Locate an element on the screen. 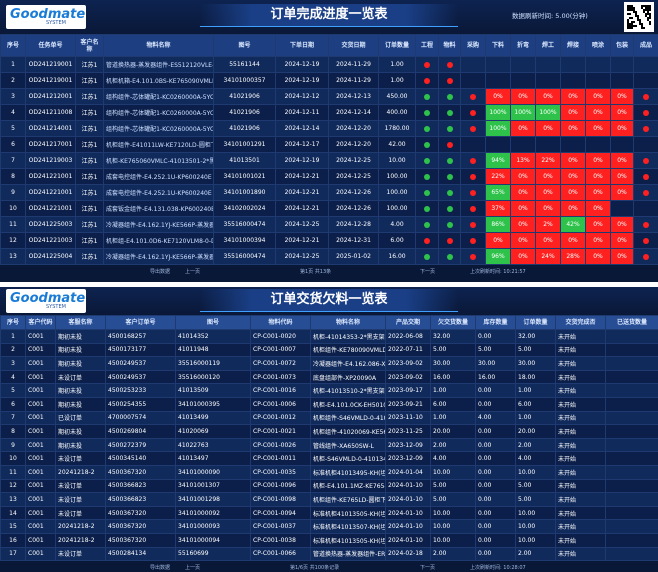 This screenshot has width=658, height=572. cell: 1.00 is located at coordinates (535, 390).